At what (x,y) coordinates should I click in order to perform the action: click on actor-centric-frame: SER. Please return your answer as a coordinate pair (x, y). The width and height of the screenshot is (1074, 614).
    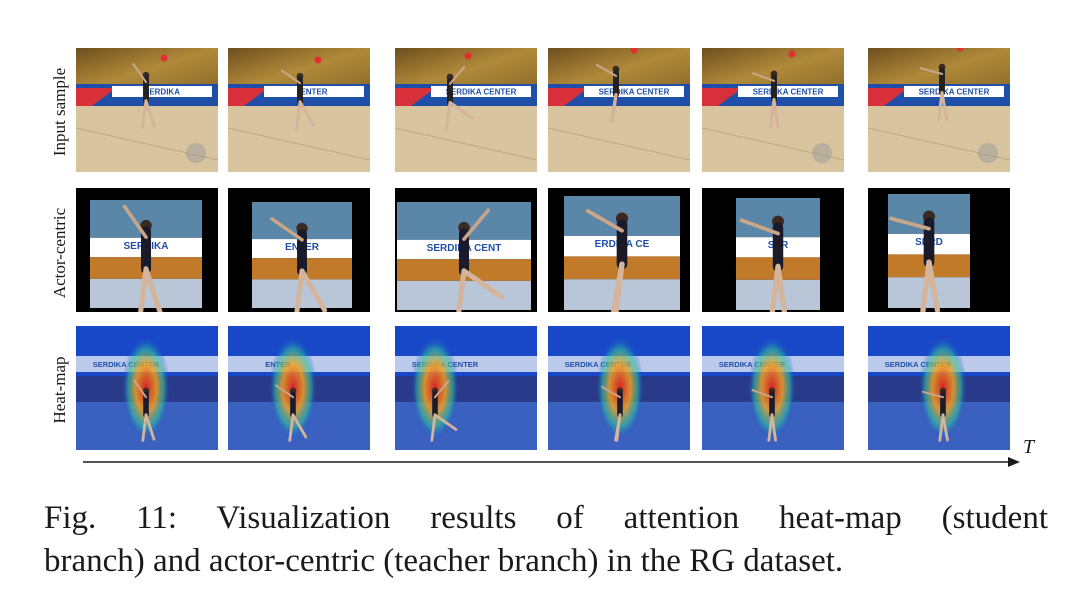
    Looking at the image, I should click on (773, 250).